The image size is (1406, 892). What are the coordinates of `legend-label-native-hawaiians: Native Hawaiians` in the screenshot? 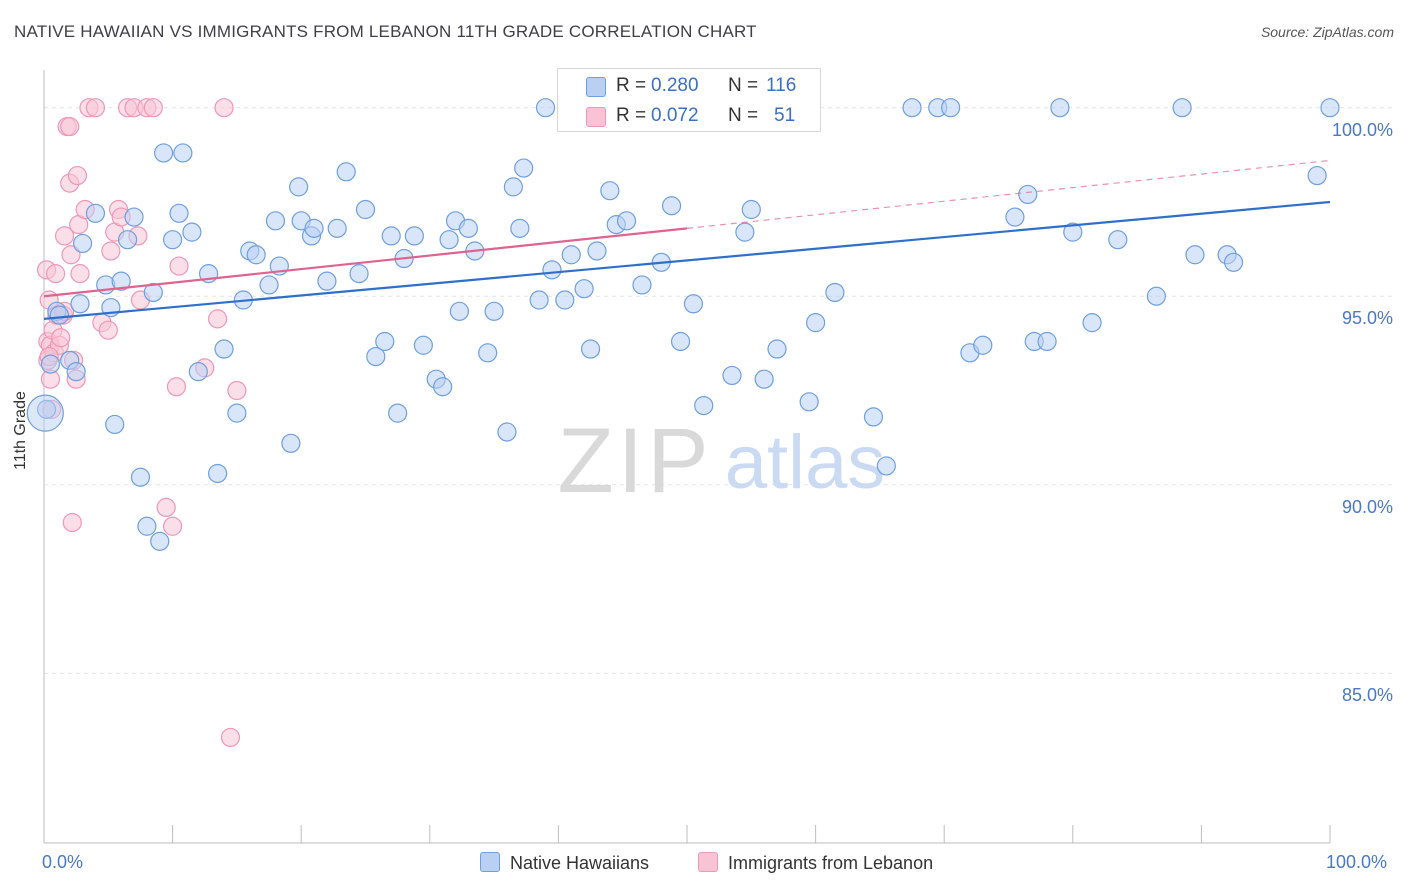 It's located at (580, 863).